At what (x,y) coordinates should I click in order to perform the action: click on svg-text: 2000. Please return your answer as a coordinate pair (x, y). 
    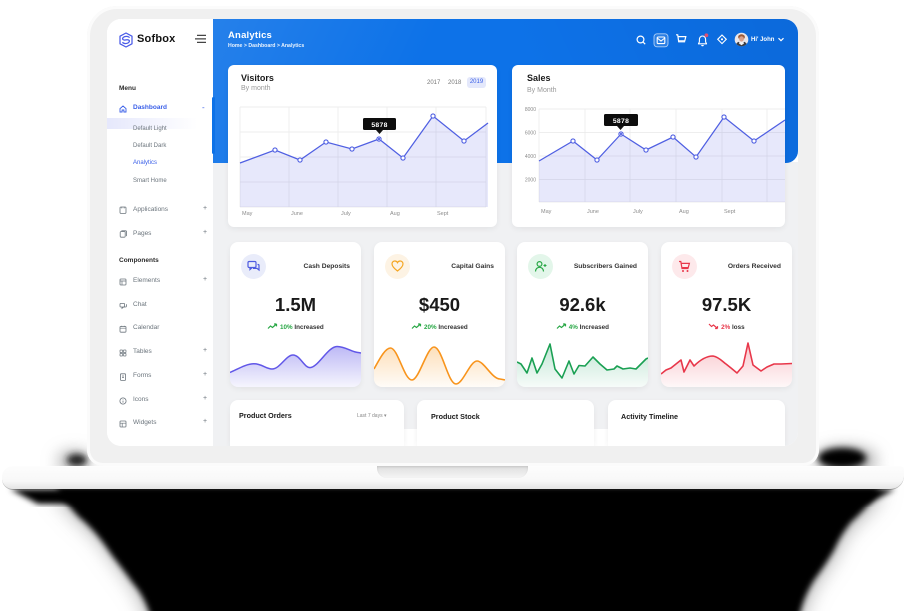
    Looking at the image, I should click on (530, 181).